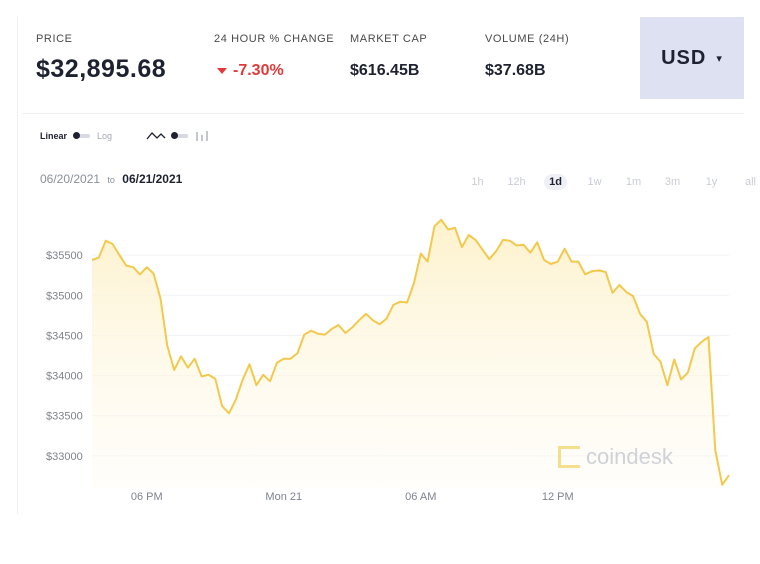 The width and height of the screenshot is (760, 564). I want to click on range-1d: 1d, so click(555, 182).